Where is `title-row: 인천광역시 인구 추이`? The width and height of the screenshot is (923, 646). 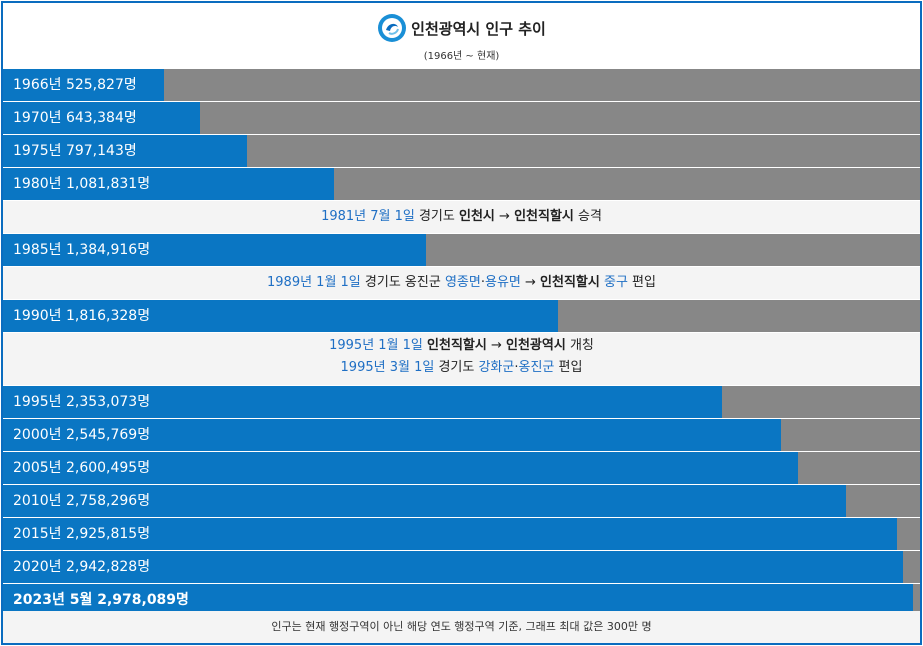 title-row: 인천광역시 인구 추이 is located at coordinates (461, 28).